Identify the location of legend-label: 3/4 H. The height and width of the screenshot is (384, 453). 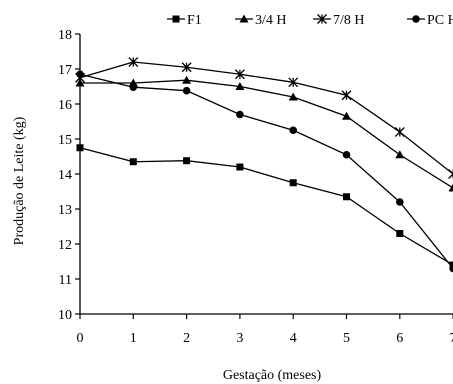
(271, 20).